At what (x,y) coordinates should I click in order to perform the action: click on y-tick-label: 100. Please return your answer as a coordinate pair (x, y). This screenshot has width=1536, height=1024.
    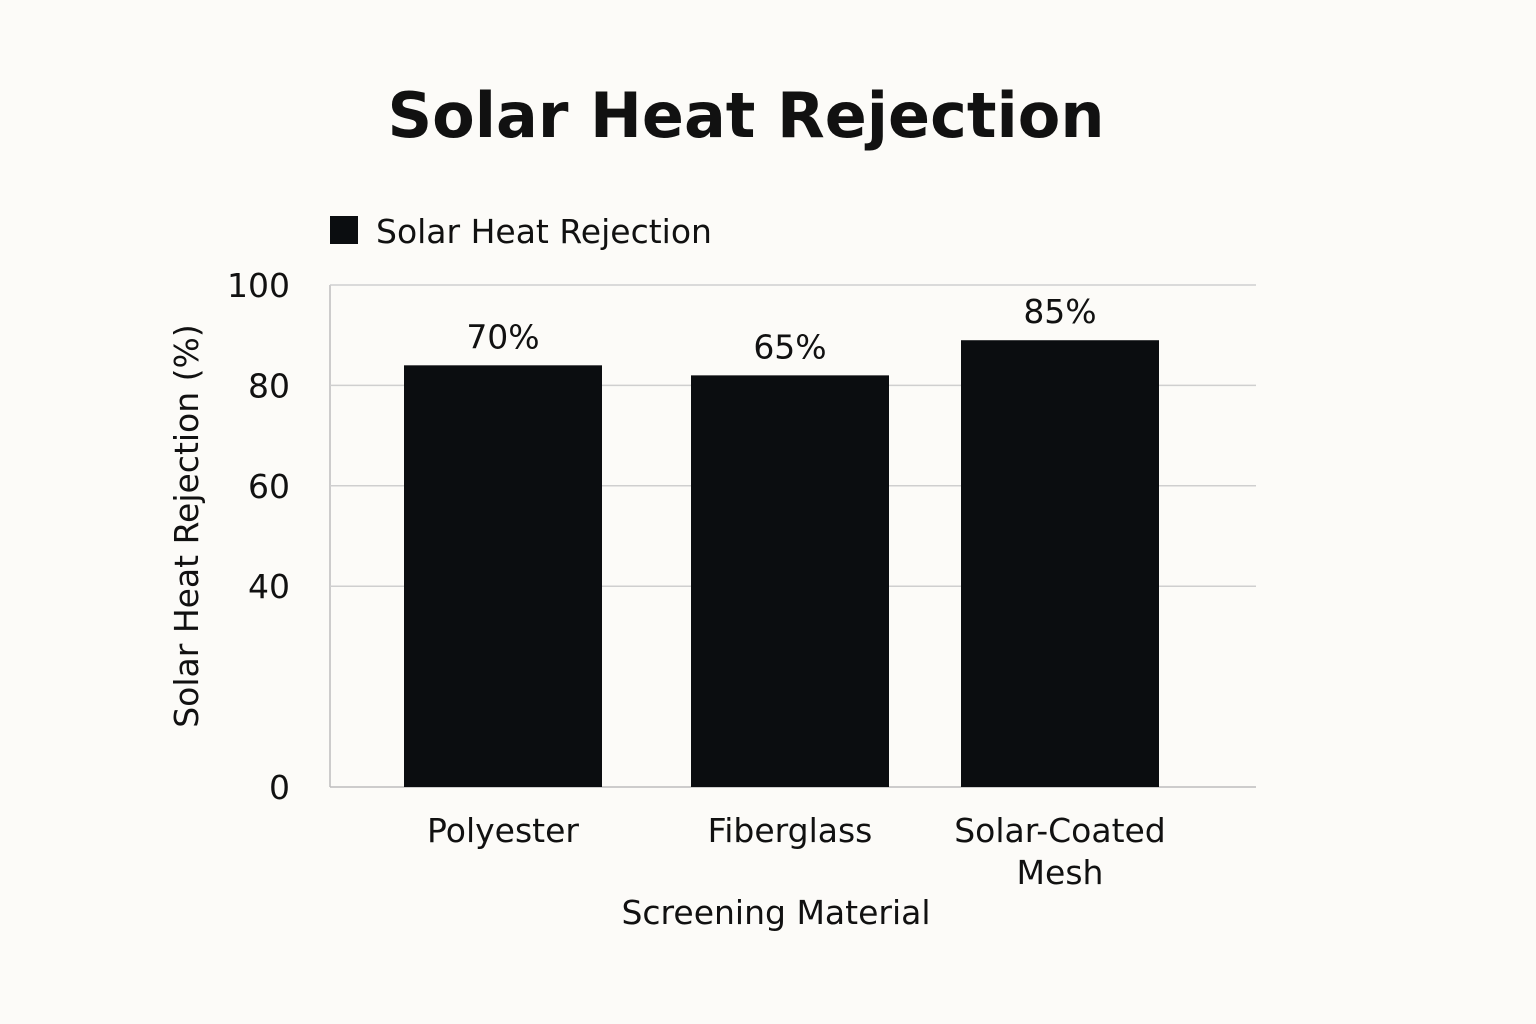
    Looking at the image, I should click on (258, 285).